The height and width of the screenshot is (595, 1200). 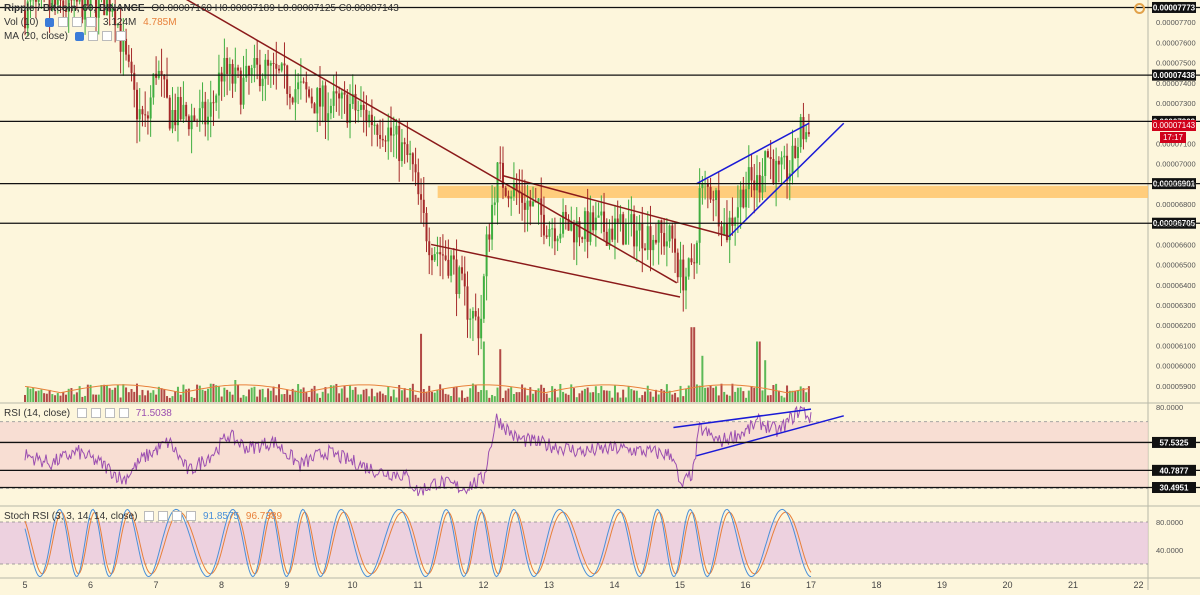 I want to click on symbol-title: Ripple / Bitcoin, 60, BINANCE, so click(x=74, y=8).